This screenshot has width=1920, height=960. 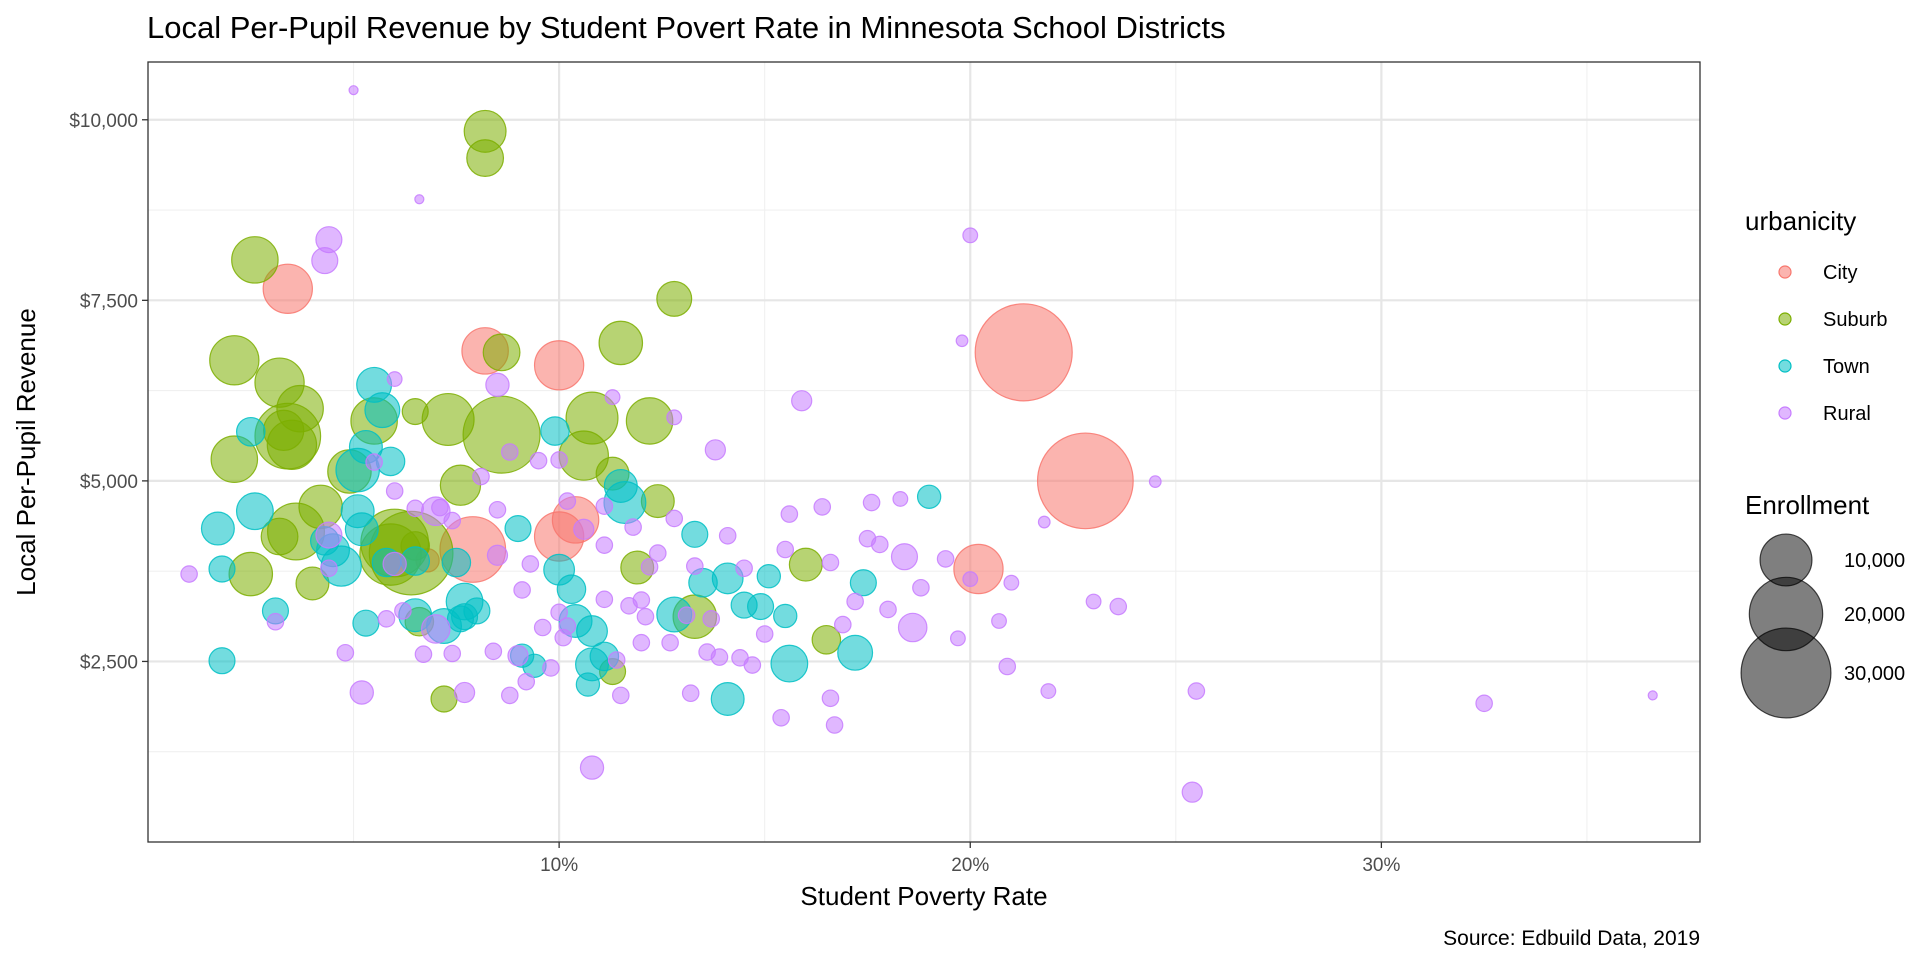 I want to click on x-tick-label: 10%, so click(x=559, y=865).